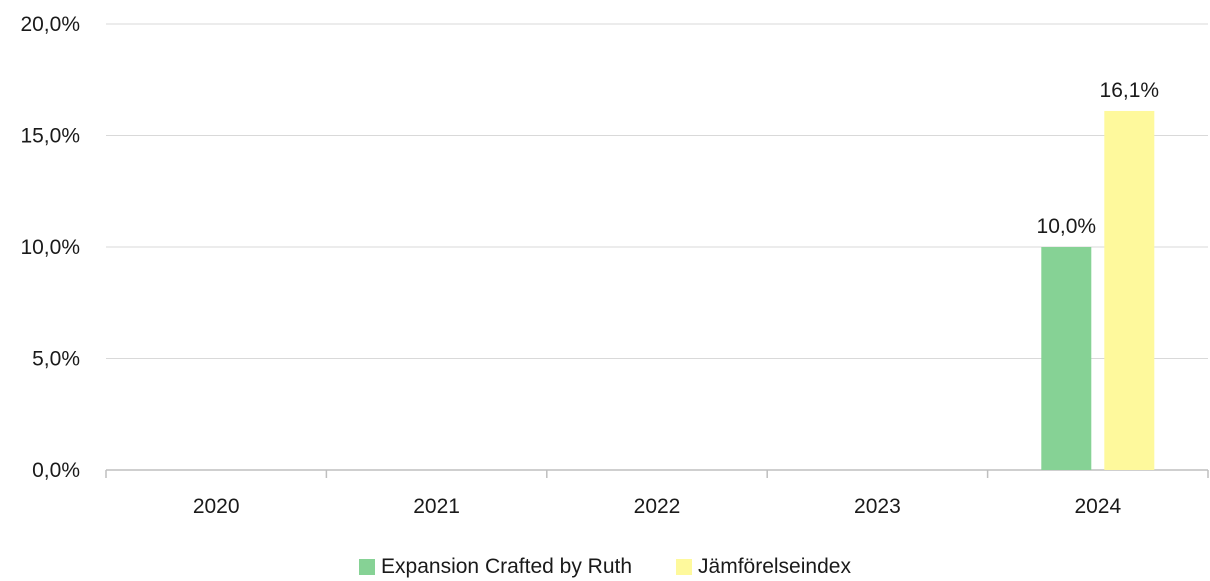 The width and height of the screenshot is (1210, 581). What do you see at coordinates (1097, 506) in the screenshot?
I see `x-tick-label: 2024` at bounding box center [1097, 506].